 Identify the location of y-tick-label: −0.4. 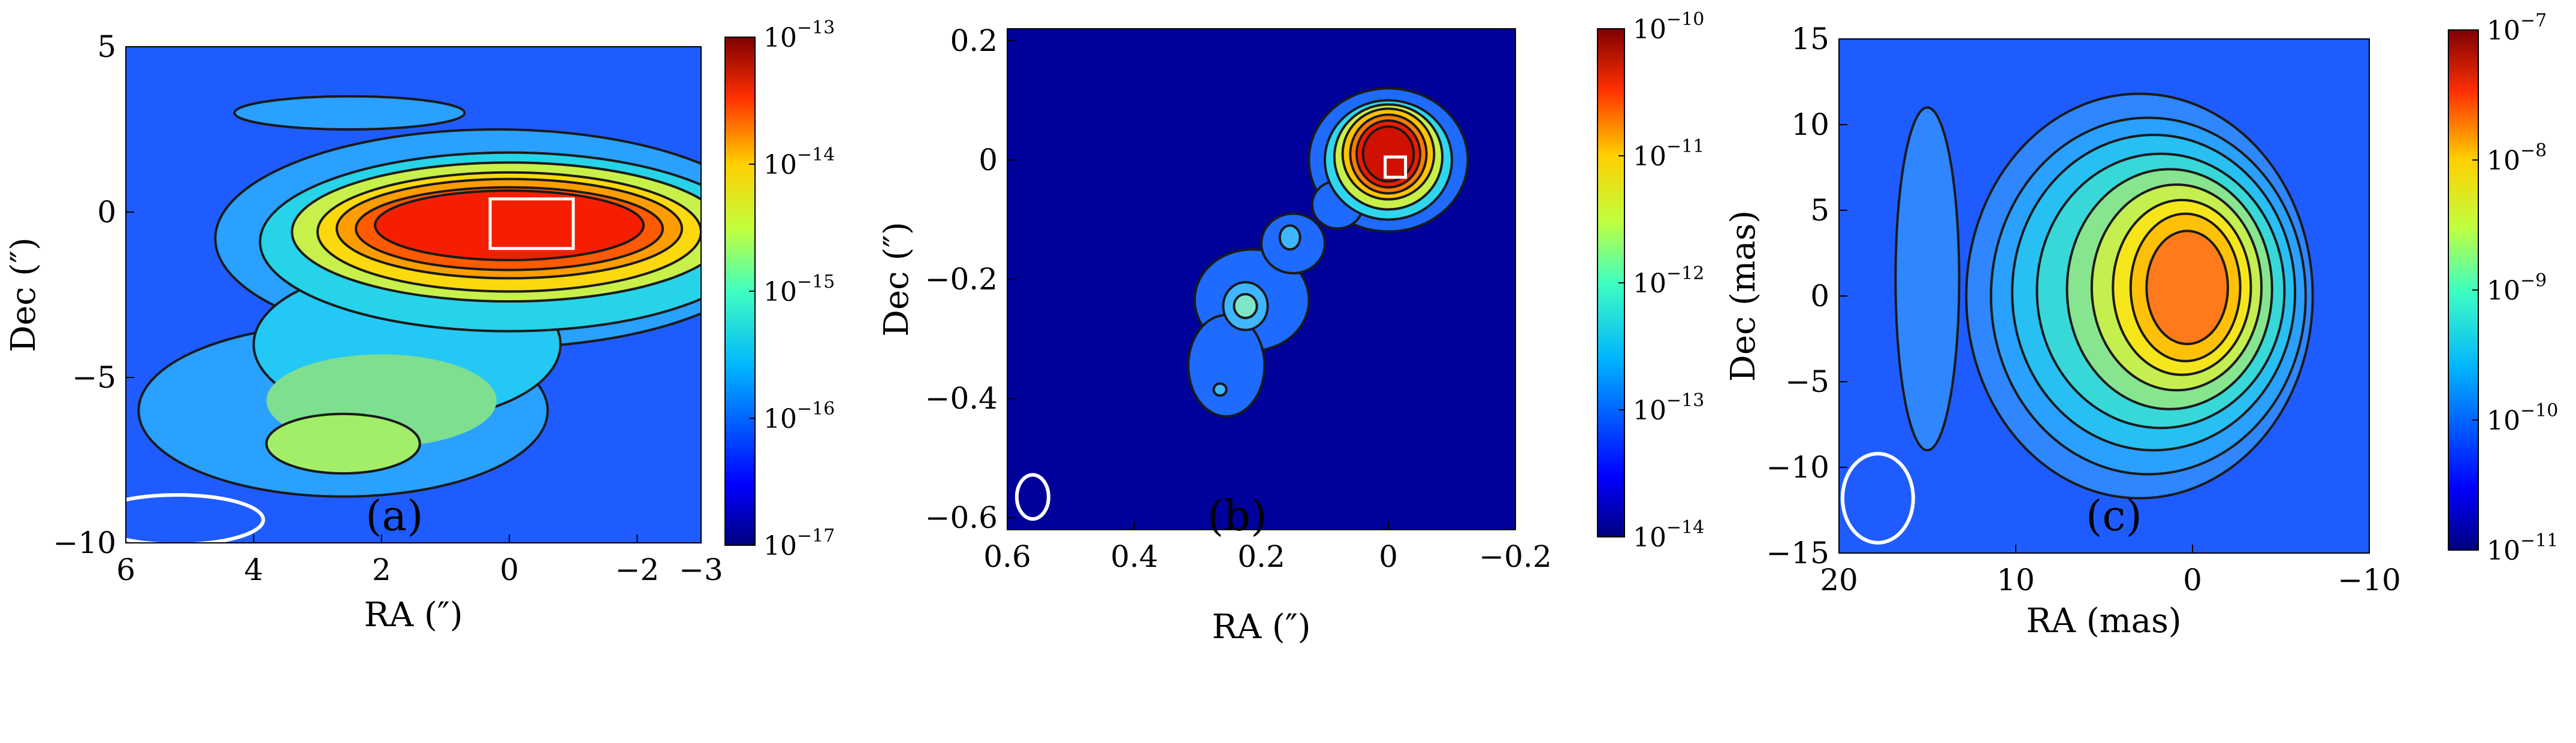
(962, 399).